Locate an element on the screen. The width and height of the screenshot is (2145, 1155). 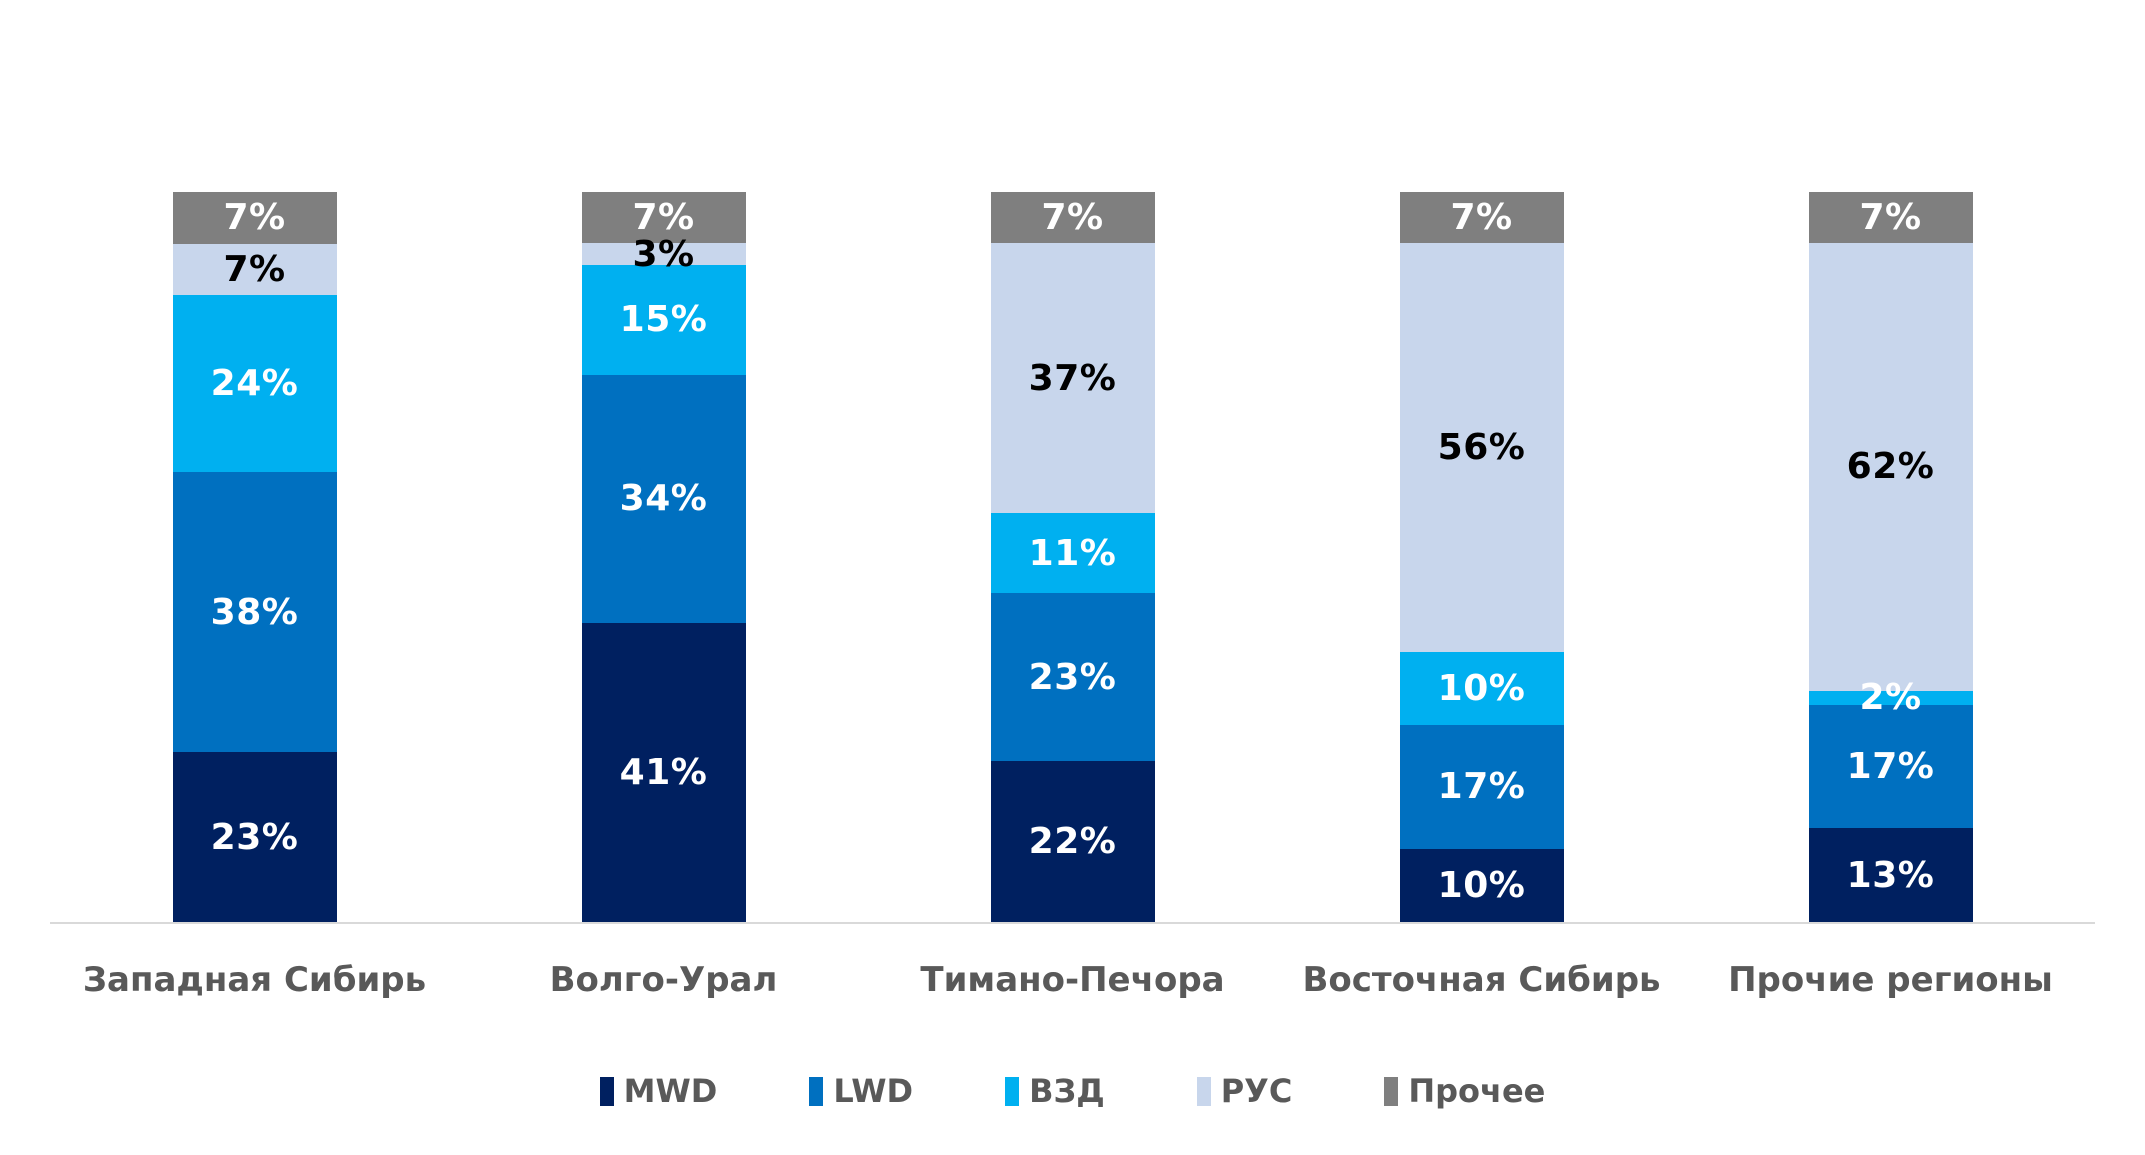
segment-взд: 2% is located at coordinates (1890, 698).